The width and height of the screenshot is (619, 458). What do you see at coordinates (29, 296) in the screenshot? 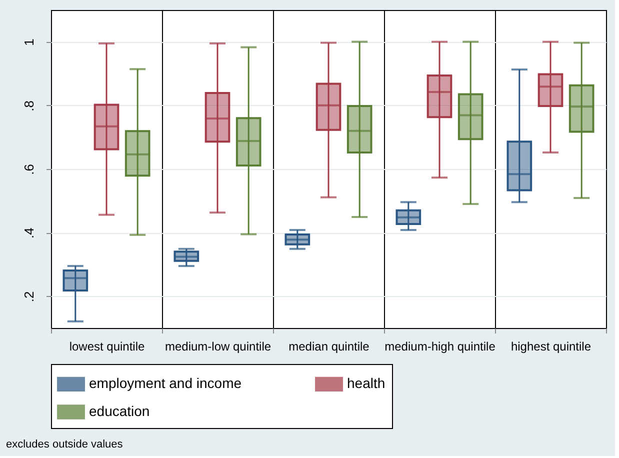
I see `y-tick-label: .2` at bounding box center [29, 296].